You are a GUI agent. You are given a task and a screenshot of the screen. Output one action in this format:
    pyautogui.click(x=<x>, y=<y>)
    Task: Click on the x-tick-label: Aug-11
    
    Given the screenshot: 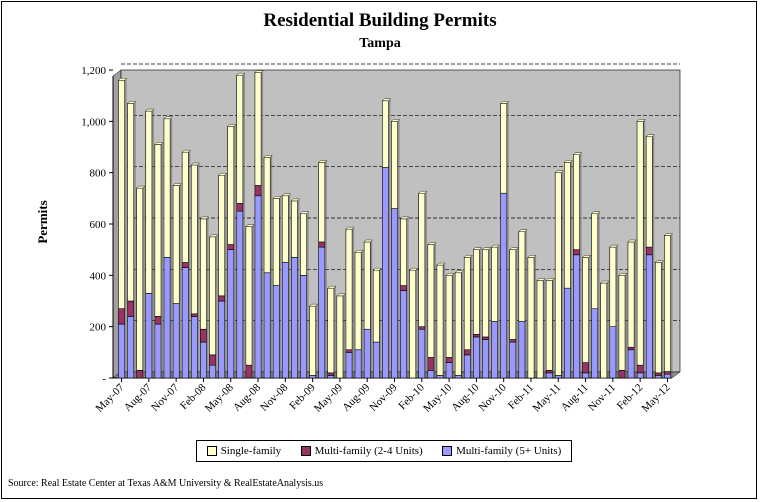 What is the action you would take?
    pyautogui.click(x=575, y=398)
    